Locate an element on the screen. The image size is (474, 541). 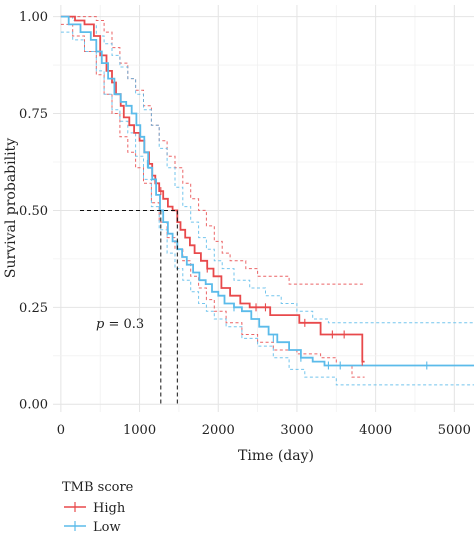
p-value-annotation: p = 0.3 is located at coordinates (120, 324).